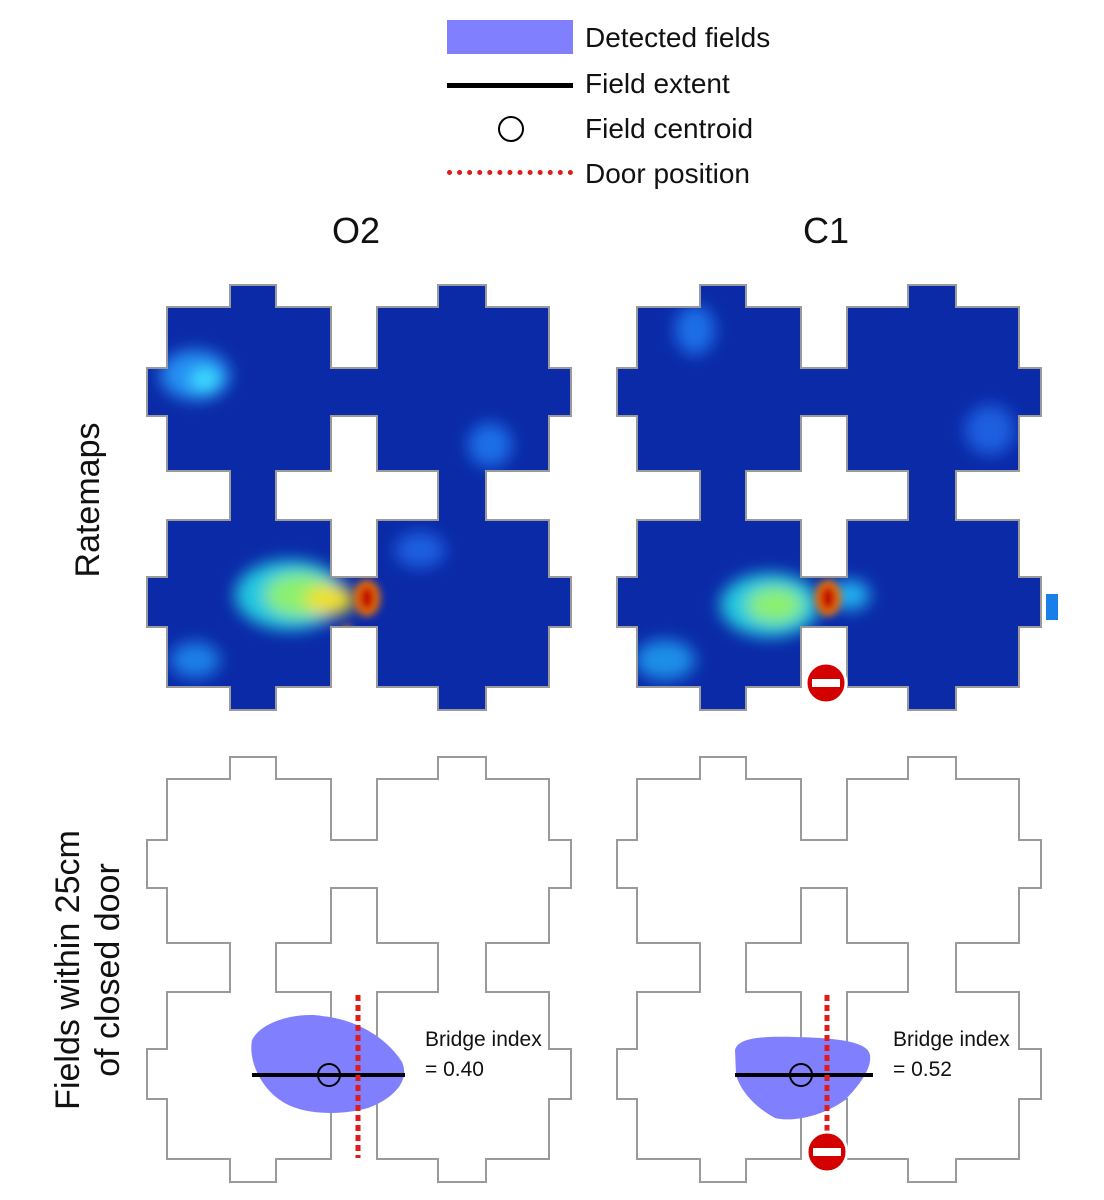 This screenshot has height=1200, width=1104. Describe the element at coordinates (510, 37) in the screenshot. I see `legend-swatch-detected-fields` at that location.